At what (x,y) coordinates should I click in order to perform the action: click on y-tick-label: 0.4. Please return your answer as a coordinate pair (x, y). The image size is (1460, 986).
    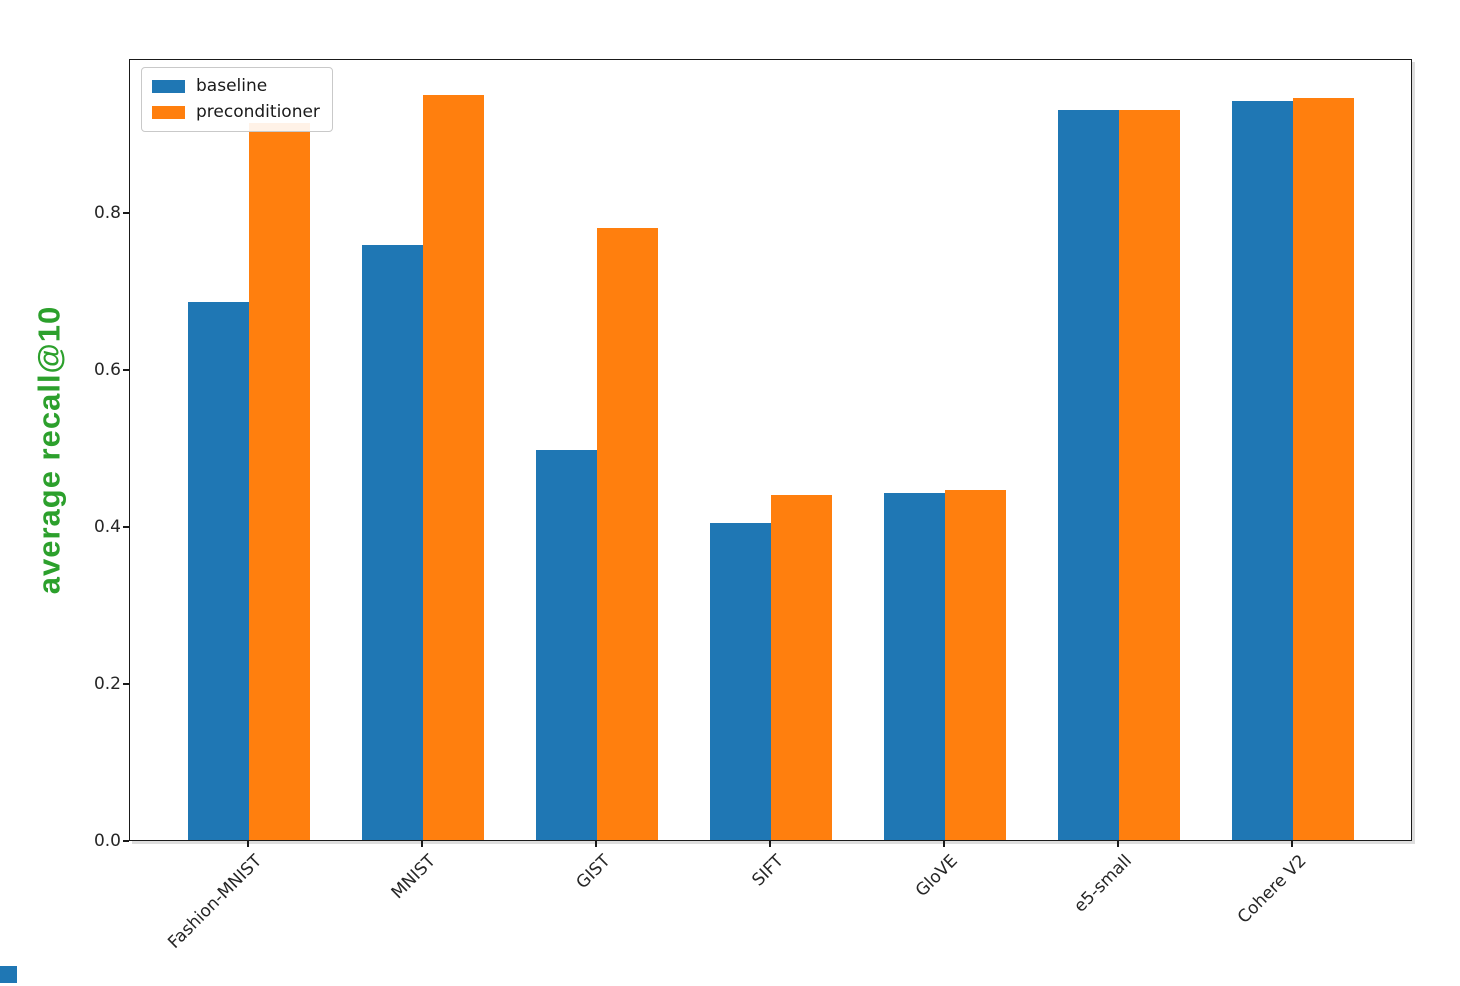
    Looking at the image, I should click on (107, 527).